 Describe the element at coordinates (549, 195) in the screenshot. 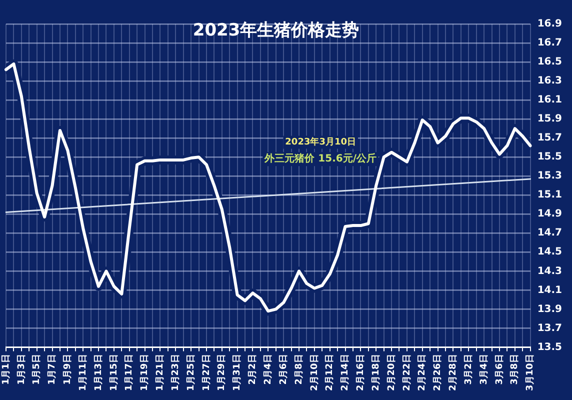

I see `y-tick-label: 15.1` at that location.